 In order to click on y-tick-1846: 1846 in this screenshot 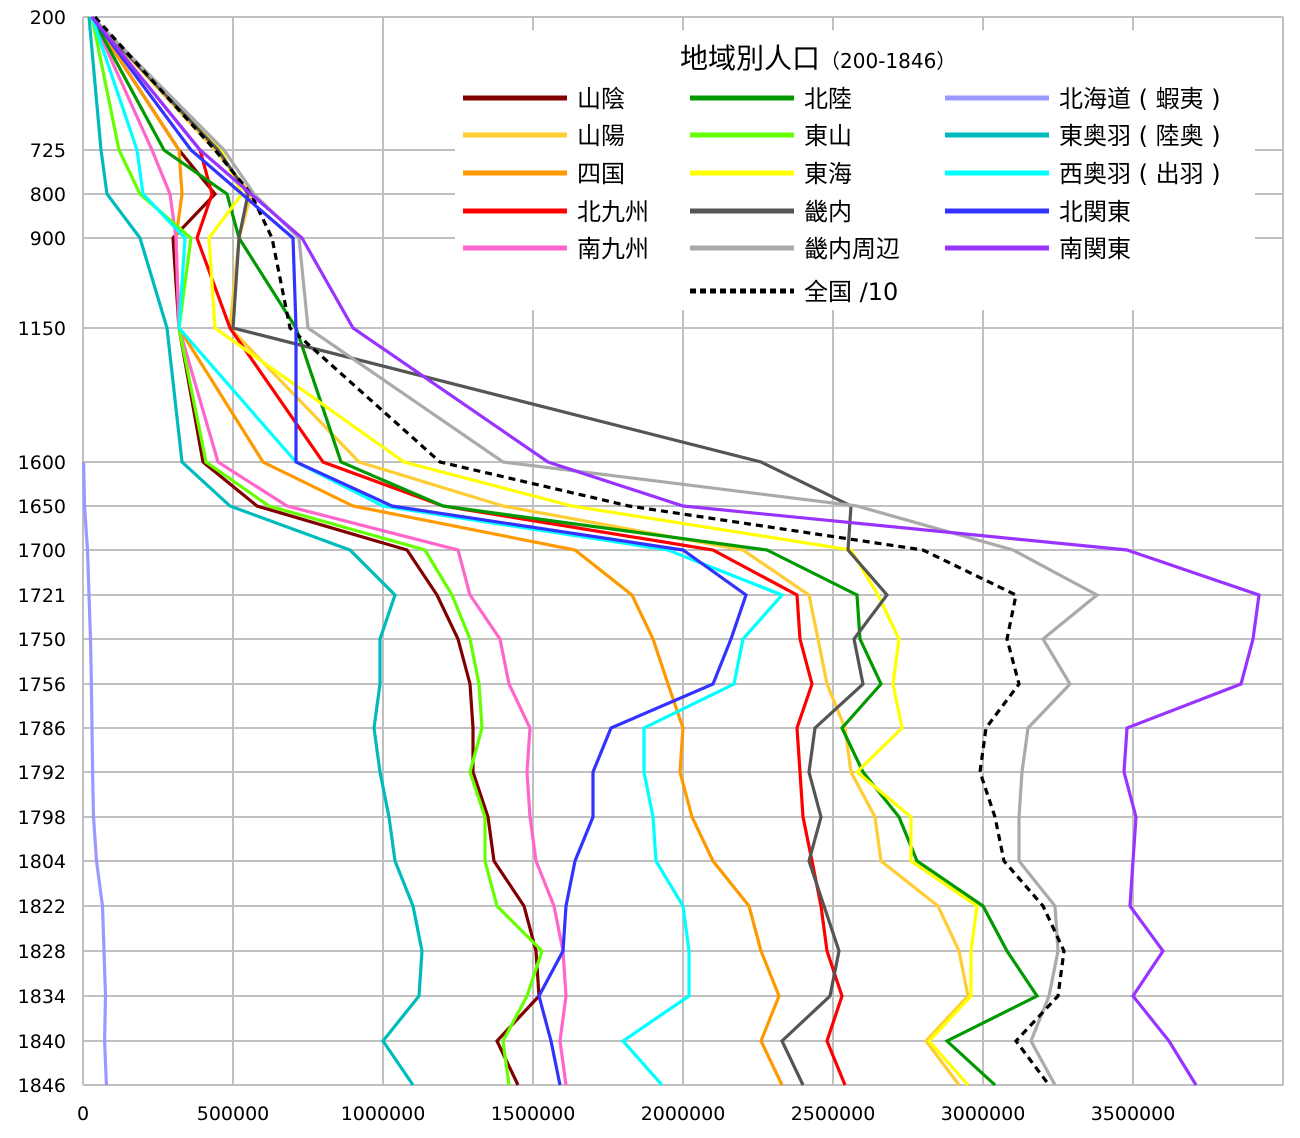, I will do `click(42, 1086)`.